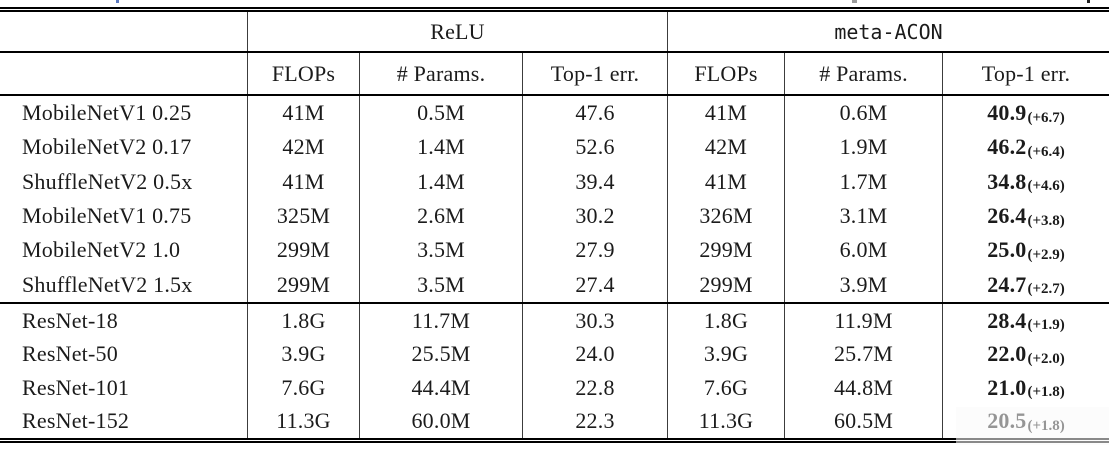 This screenshot has width=1109, height=453. Describe the element at coordinates (124, 181) in the screenshot. I see `model-name: ShuffleNetV2 0.5x` at that location.